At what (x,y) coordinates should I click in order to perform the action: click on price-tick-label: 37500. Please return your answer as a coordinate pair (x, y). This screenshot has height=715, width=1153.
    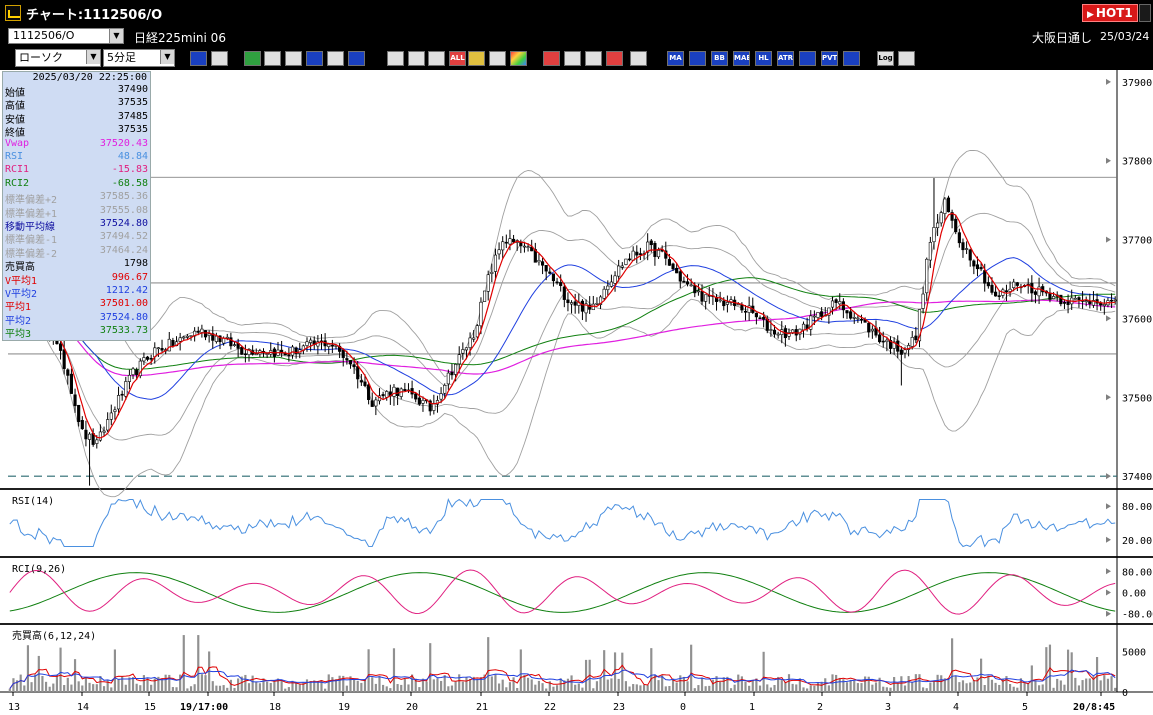
    Looking at the image, I should click on (1137, 398).